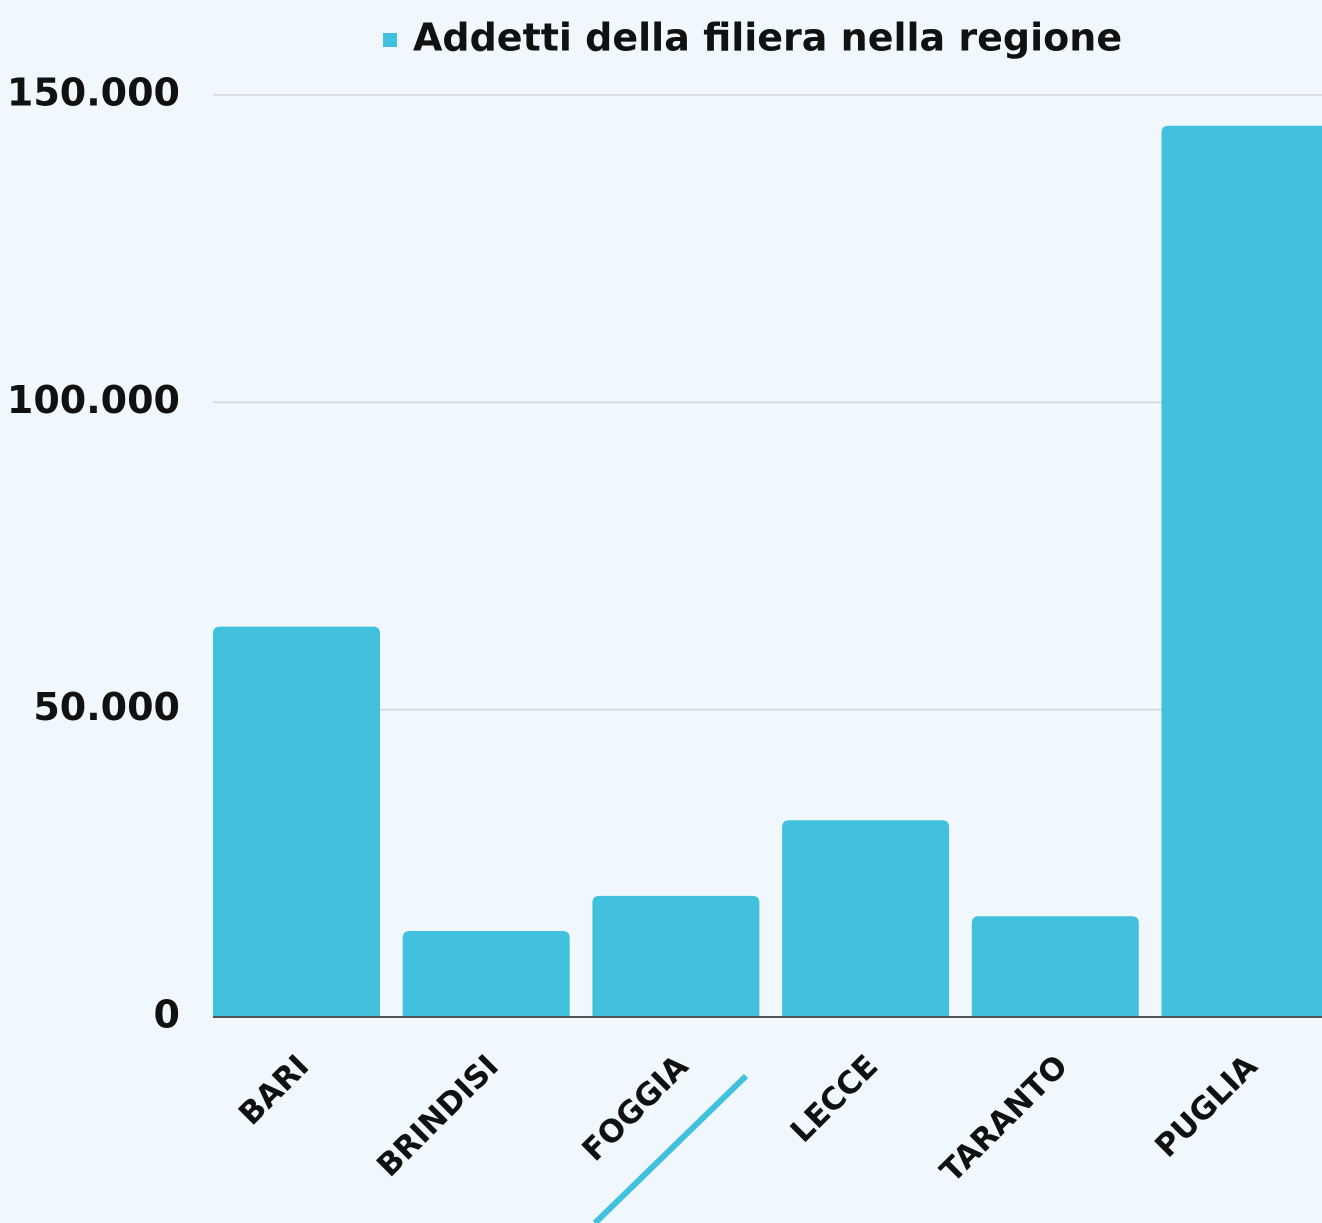 Image resolution: width=1322 pixels, height=1223 pixels. What do you see at coordinates (767, 38) in the screenshot?
I see `legend-label: Addetti della filiera nella regione` at bounding box center [767, 38].